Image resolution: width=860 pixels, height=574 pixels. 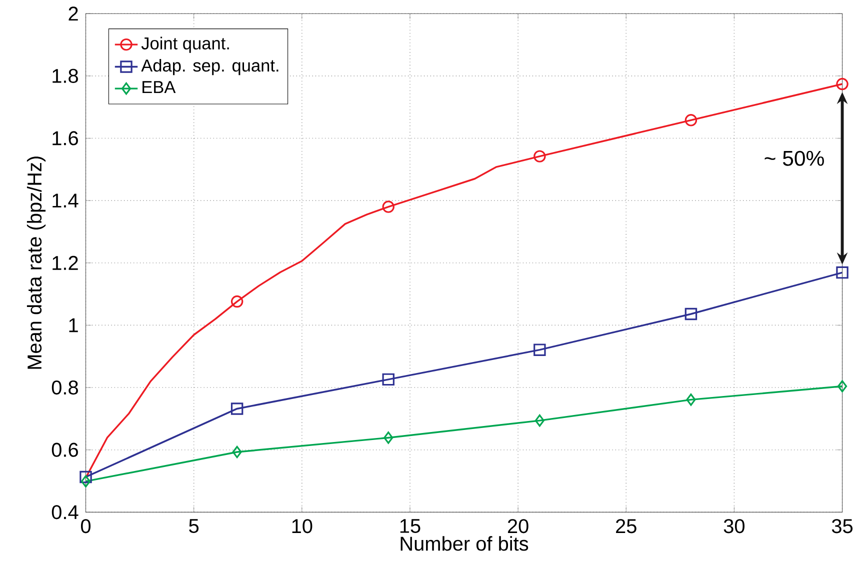 What do you see at coordinates (209, 67) in the screenshot?
I see `legend-label: Adap. sep. quant.` at bounding box center [209, 67].